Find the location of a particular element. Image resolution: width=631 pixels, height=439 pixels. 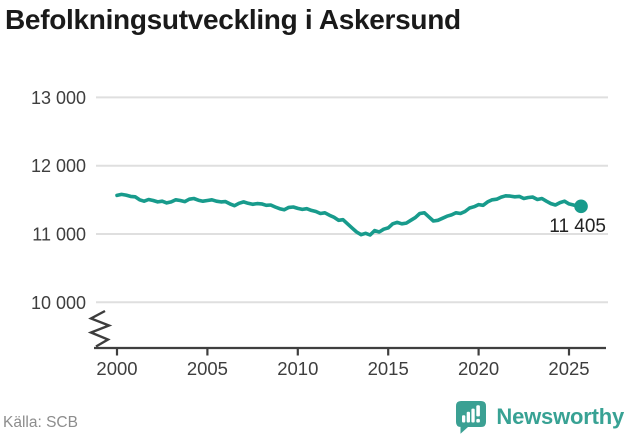

end-value-label: 11 405 is located at coordinates (577, 226).